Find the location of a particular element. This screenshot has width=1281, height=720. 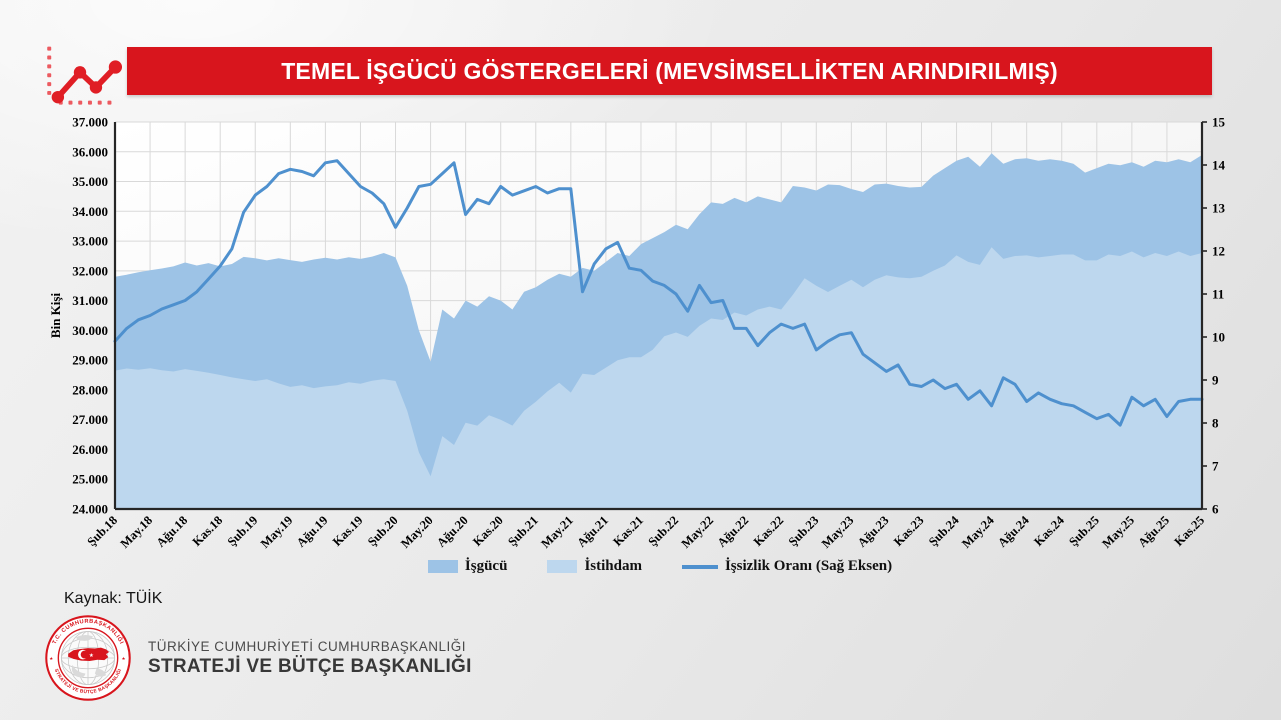

globe-continents is located at coordinates (89, 656).